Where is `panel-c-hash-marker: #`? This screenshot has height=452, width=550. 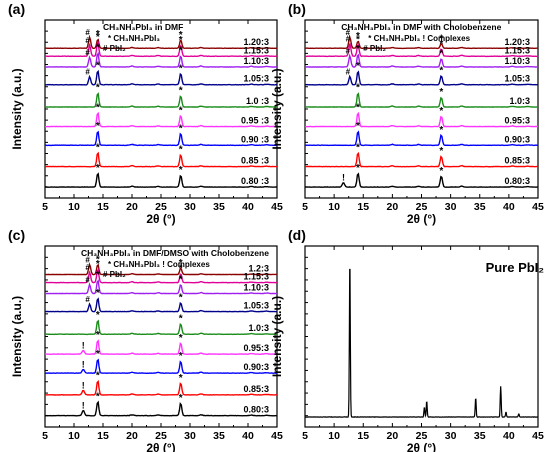
panel-c-hash-marker: # is located at coordinates (87, 259).